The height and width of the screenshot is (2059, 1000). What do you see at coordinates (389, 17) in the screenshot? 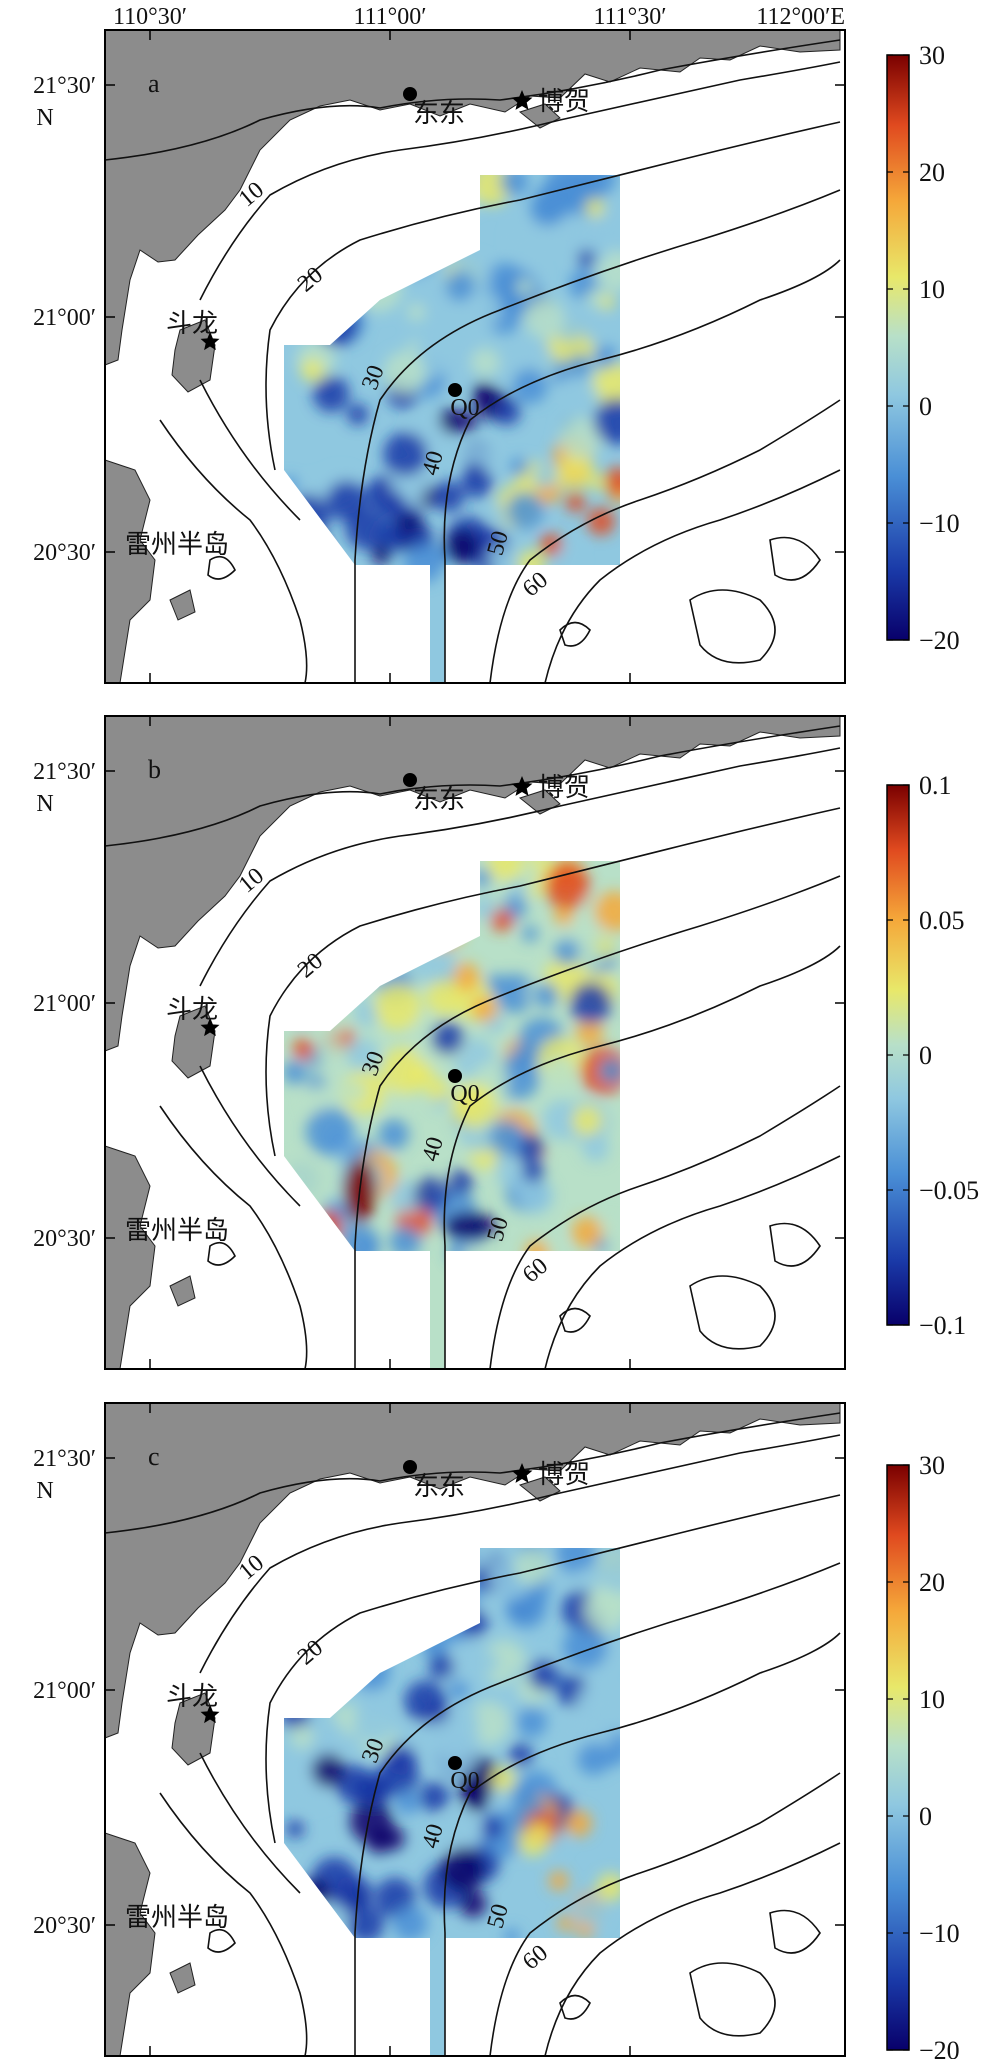
I see `lon-tick-label: 111°00′` at bounding box center [389, 17].